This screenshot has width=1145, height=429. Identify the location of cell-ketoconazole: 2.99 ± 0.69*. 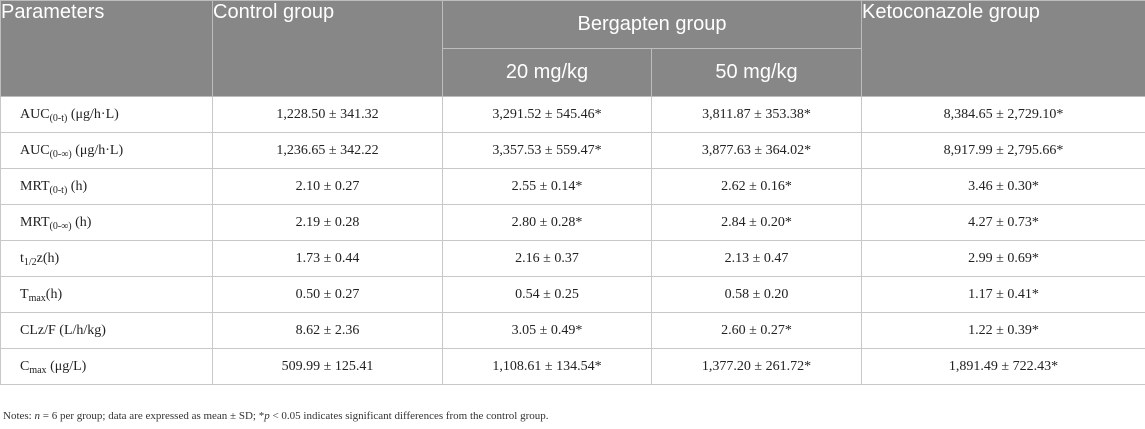
(1003, 258).